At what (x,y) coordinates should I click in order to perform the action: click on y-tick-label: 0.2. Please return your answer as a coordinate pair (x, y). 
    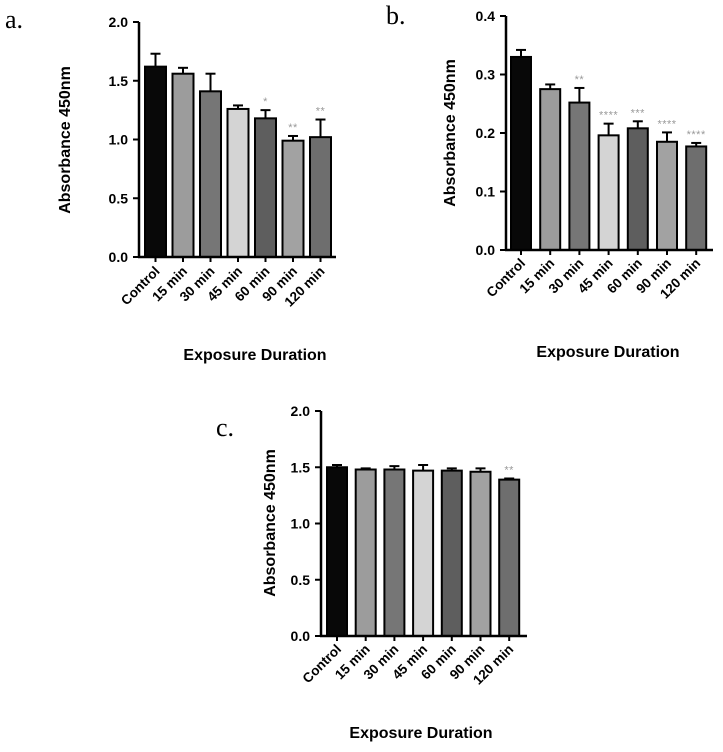
    Looking at the image, I should click on (486, 133).